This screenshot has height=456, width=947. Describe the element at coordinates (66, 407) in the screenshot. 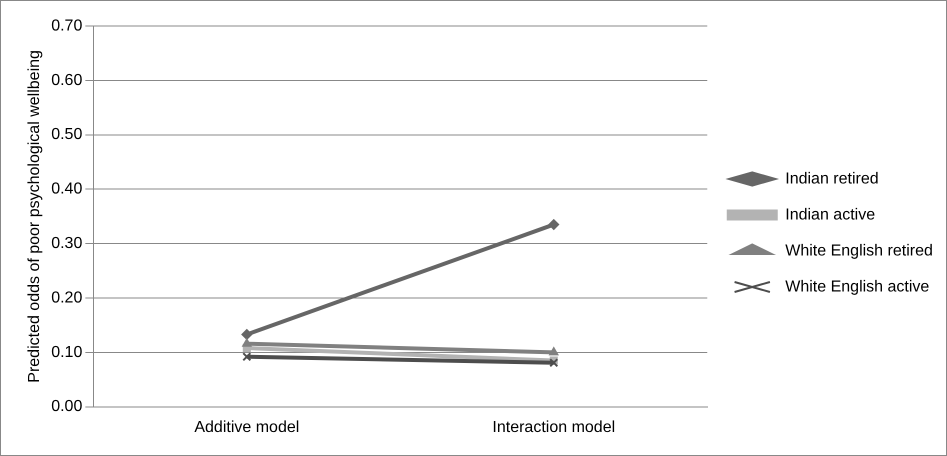

I see `y-tick-label: 0.00` at that location.